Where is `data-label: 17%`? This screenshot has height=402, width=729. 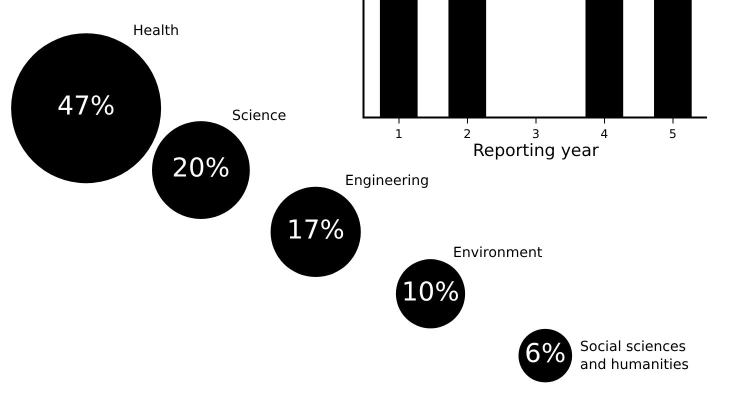 data-label: 17% is located at coordinates (315, 230).